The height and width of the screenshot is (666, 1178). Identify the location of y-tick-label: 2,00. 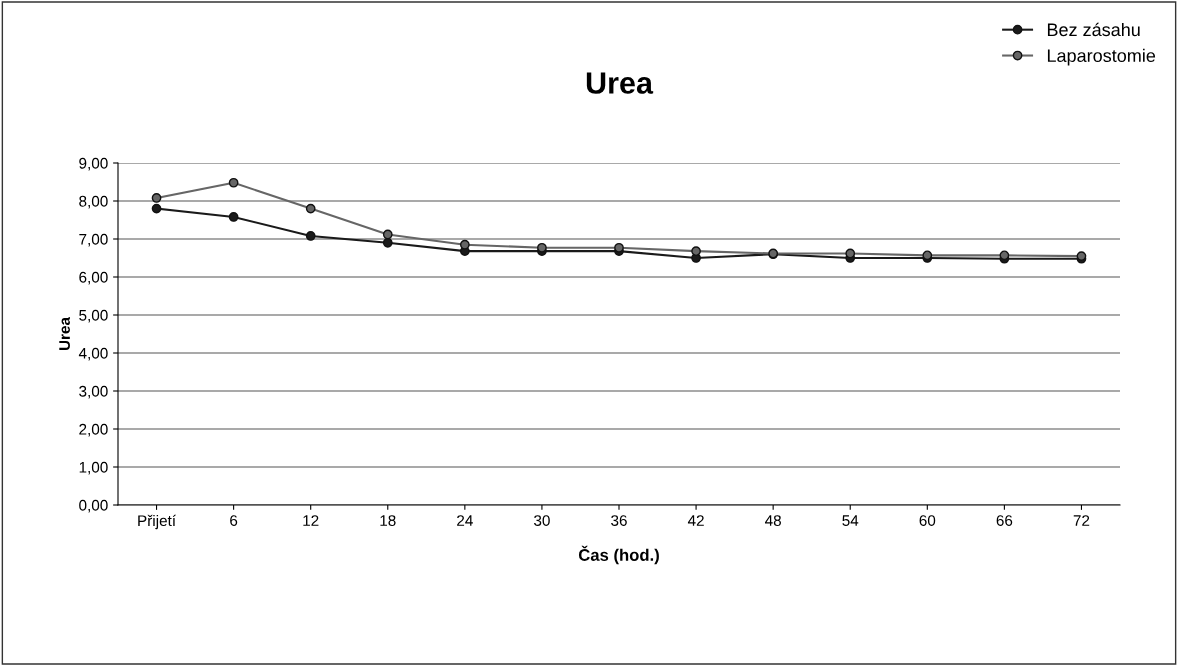
(93, 430).